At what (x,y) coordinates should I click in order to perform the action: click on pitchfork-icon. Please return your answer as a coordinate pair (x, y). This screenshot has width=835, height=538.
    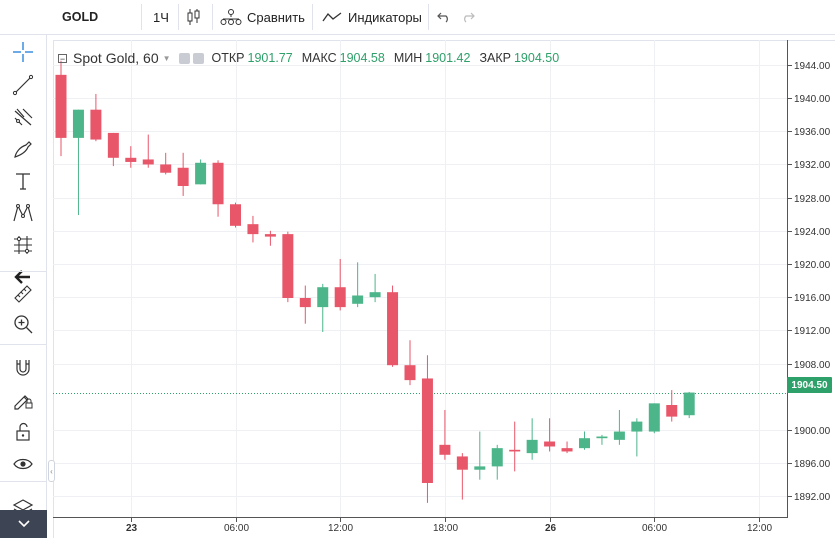
    Looking at the image, I should click on (23, 117).